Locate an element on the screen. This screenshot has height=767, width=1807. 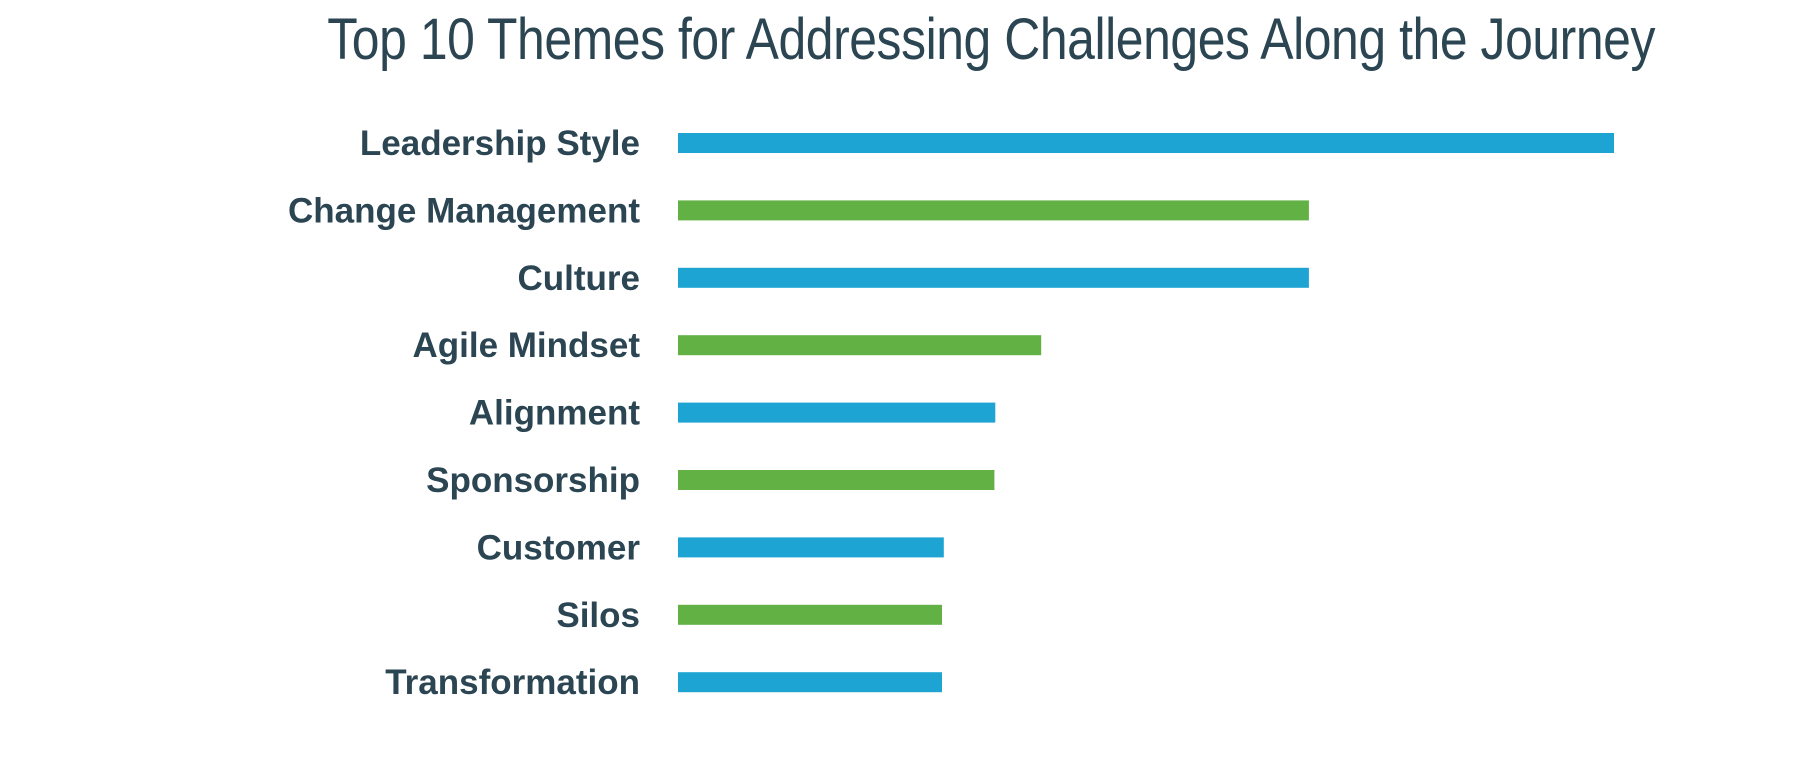
category-label-silos: Silos is located at coordinates (598, 615).